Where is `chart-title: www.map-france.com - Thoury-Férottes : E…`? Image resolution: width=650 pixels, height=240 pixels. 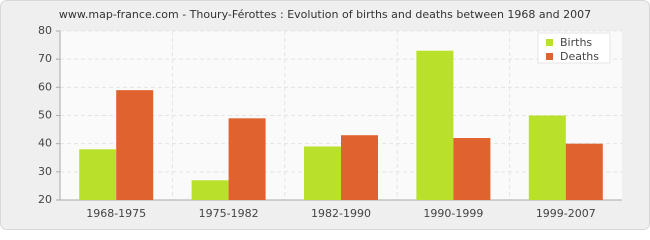
chart-title: www.map-france.com - Thoury-Férottes : E… is located at coordinates (325, 14).